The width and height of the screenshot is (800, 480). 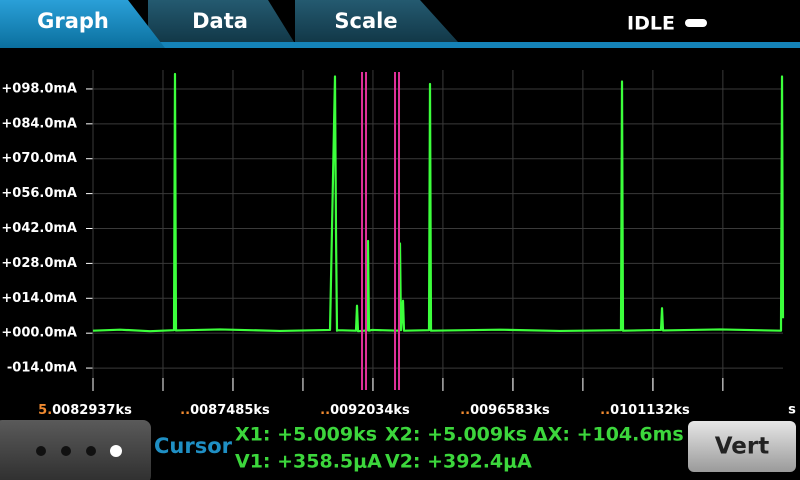 I want to click on page-indicator, so click(x=75, y=450).